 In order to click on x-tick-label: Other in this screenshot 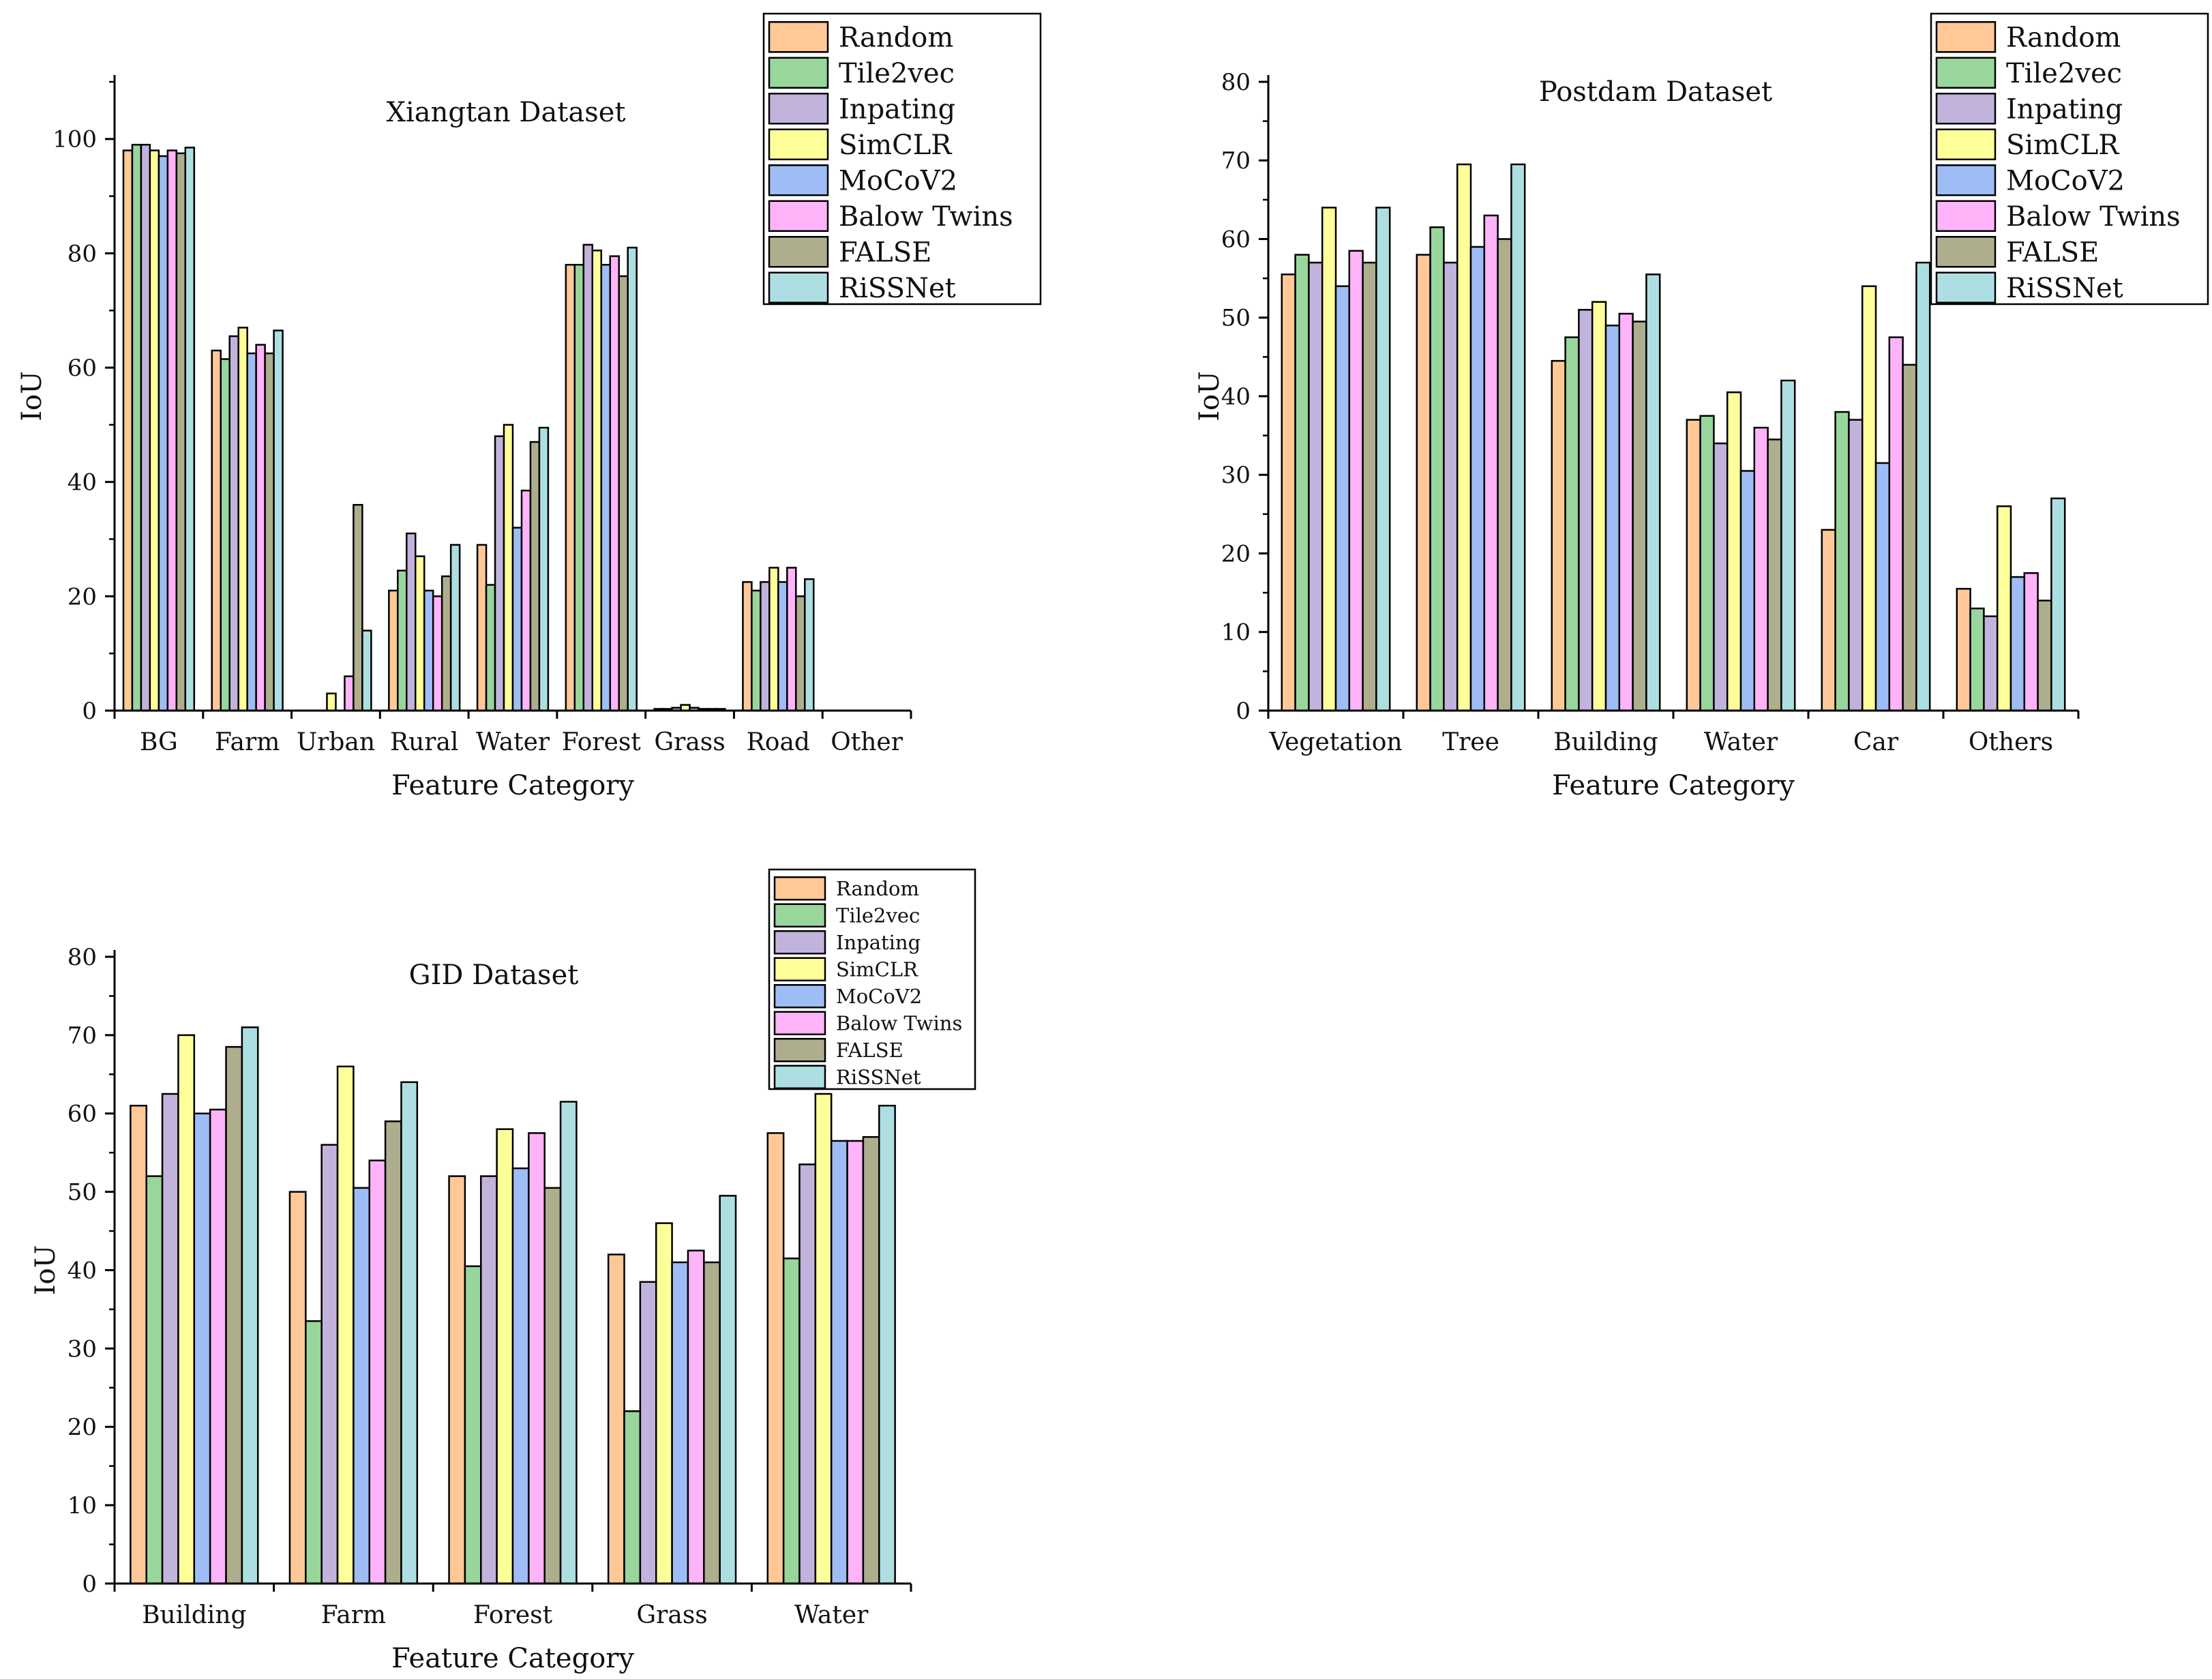, I will do `click(867, 742)`.